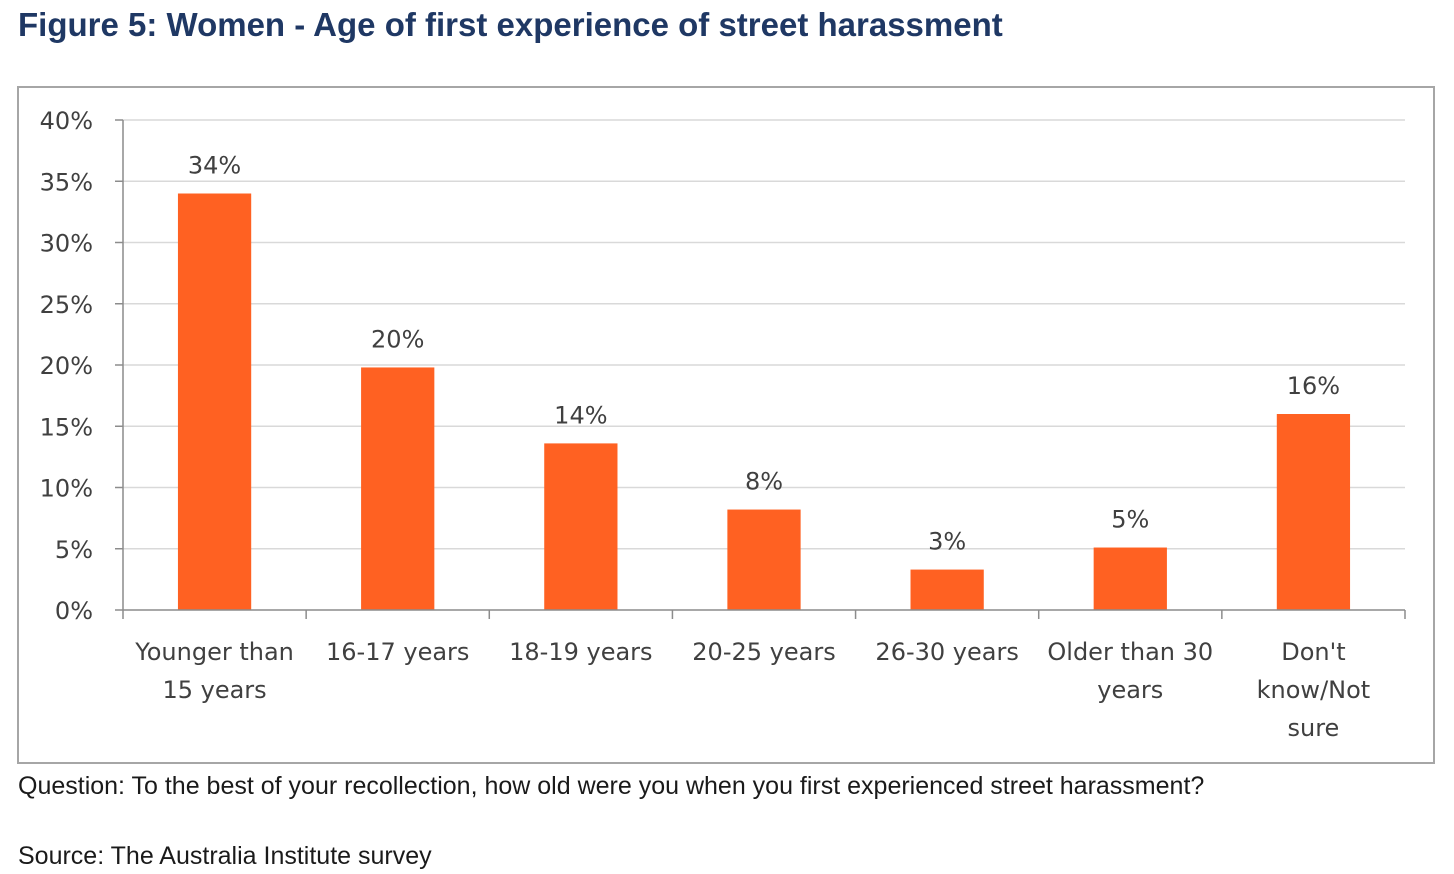 The width and height of the screenshot is (1454, 874). Describe the element at coordinates (1130, 520) in the screenshot. I see `data-label: 5%` at that location.